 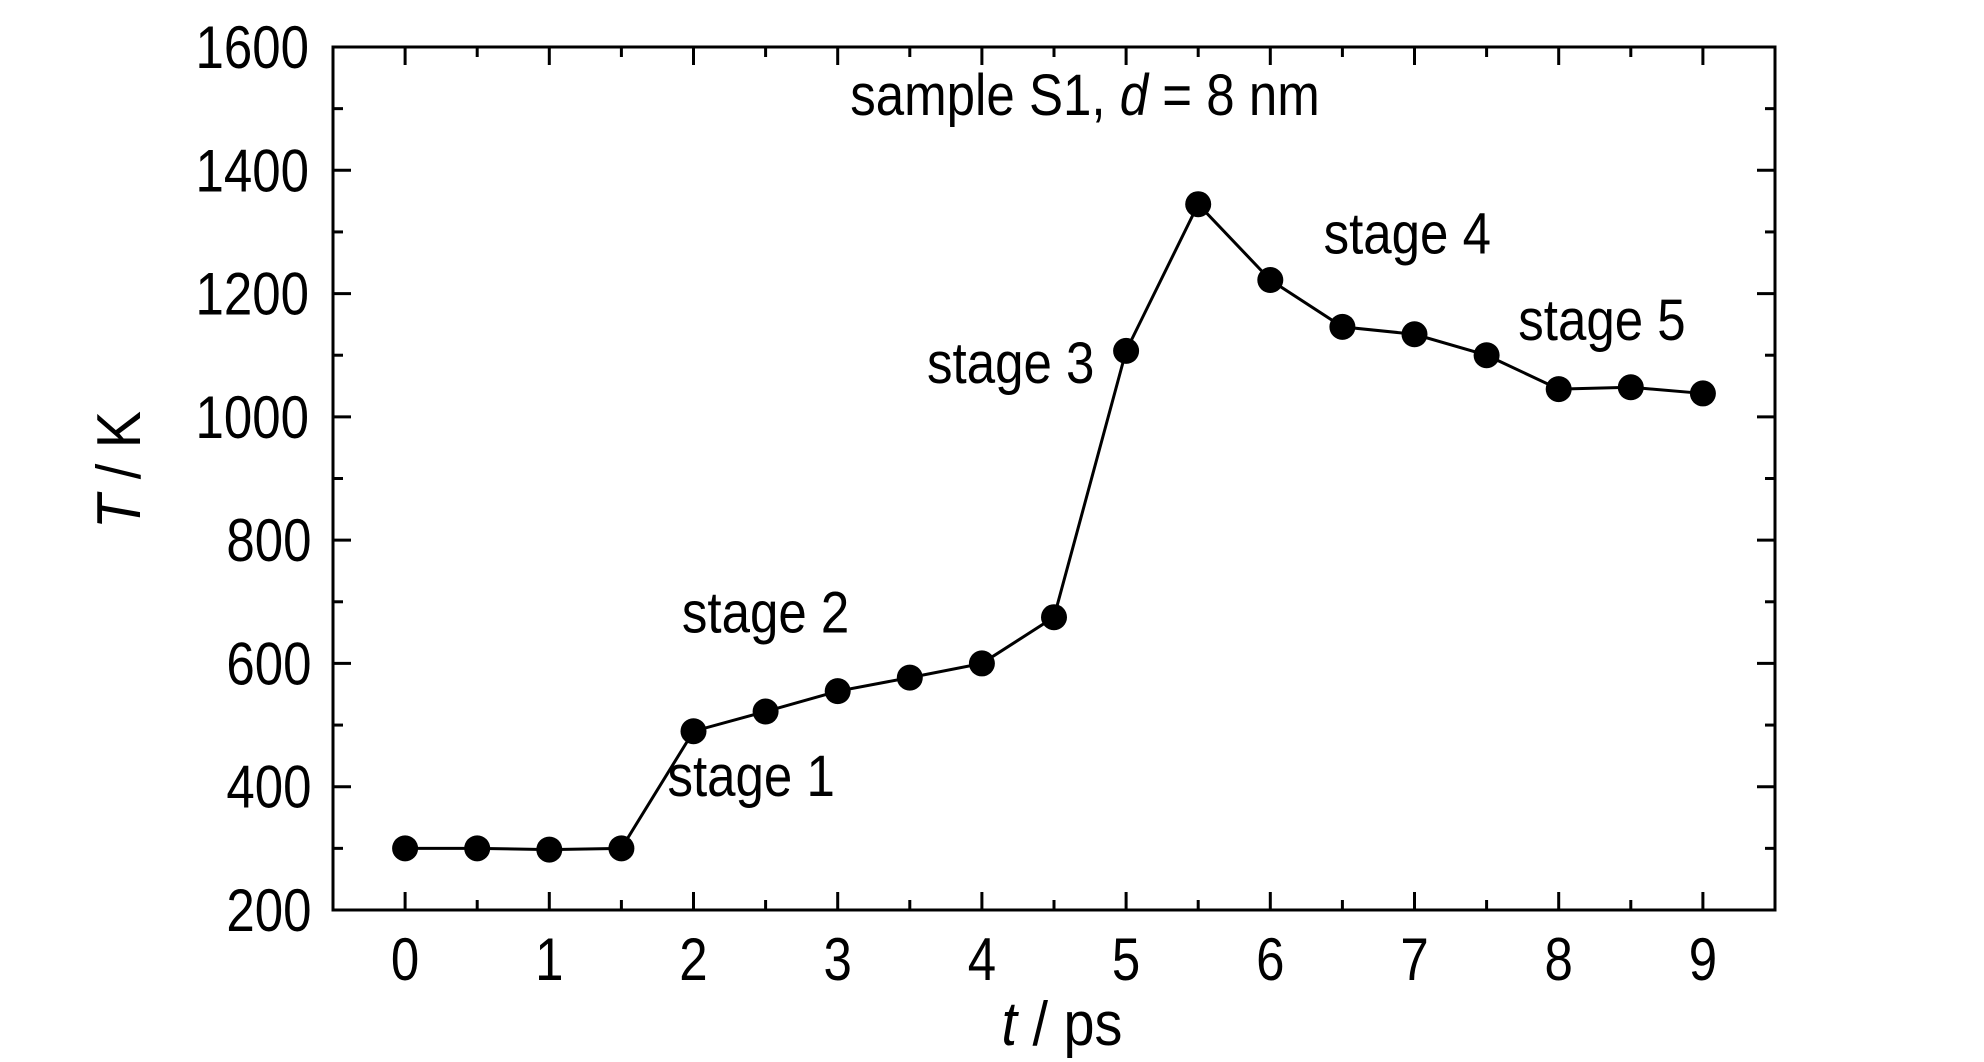 I want to click on x-tick-label: 9, so click(x=1703, y=959).